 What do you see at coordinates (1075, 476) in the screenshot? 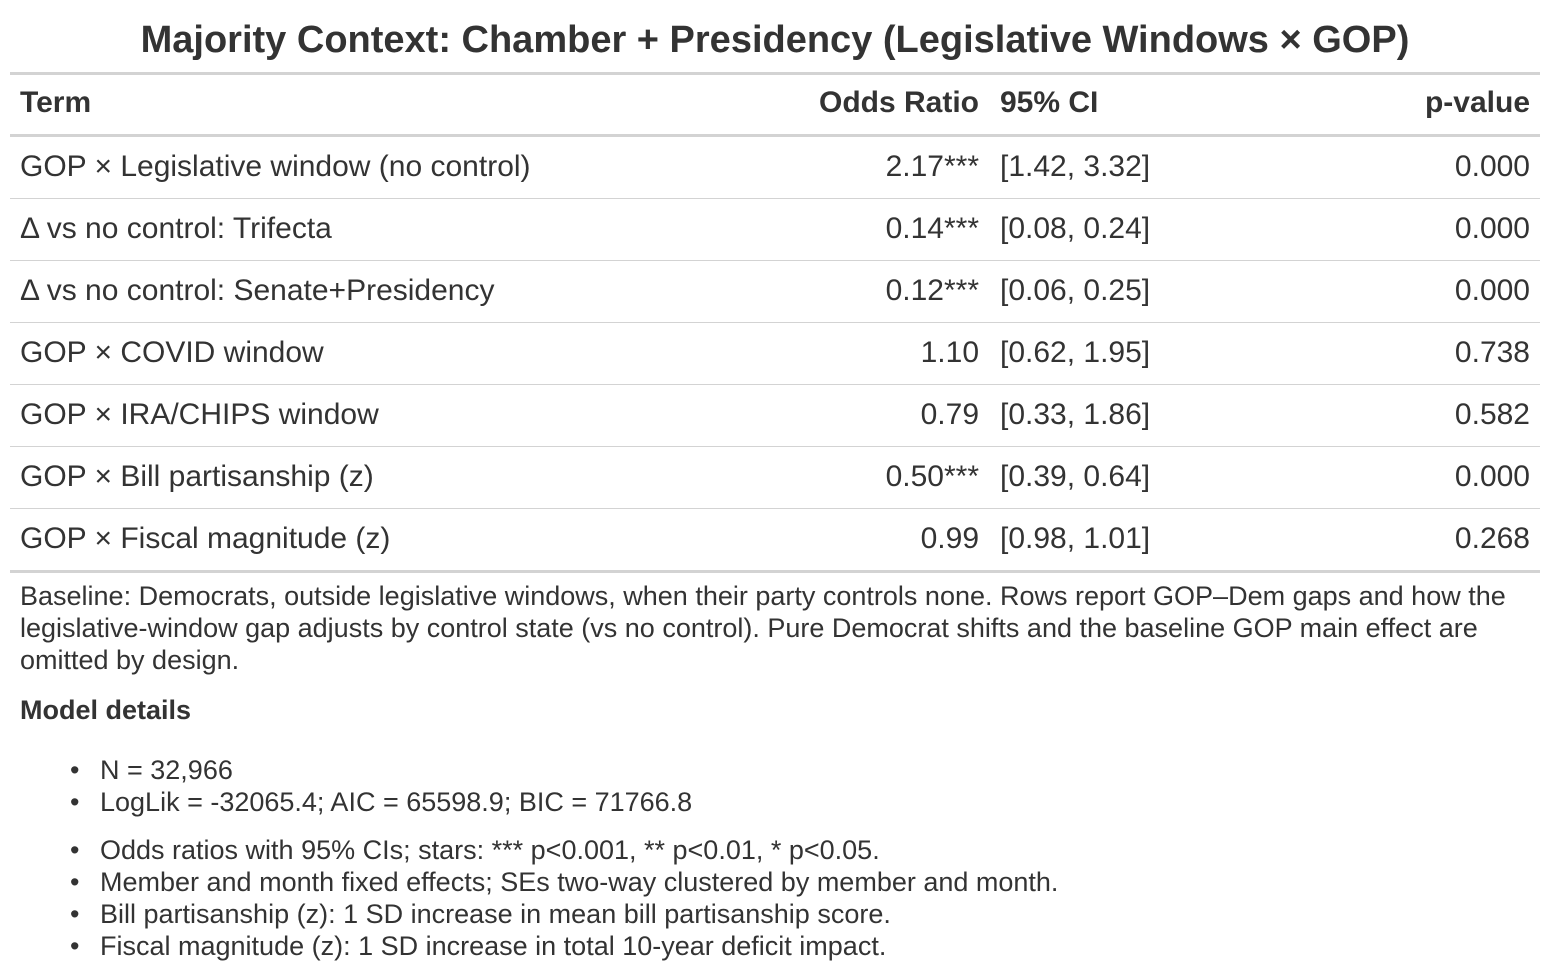
I see `row-ci: [0.39, 0.64]` at bounding box center [1075, 476].